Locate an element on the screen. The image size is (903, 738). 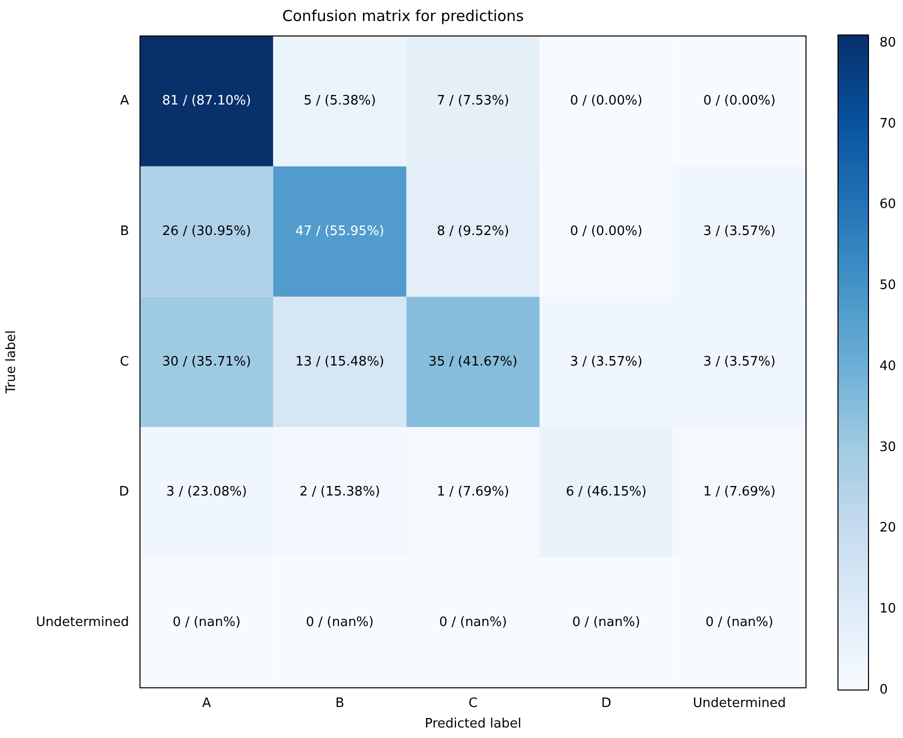
color-bar-label: 40 is located at coordinates (888, 366).